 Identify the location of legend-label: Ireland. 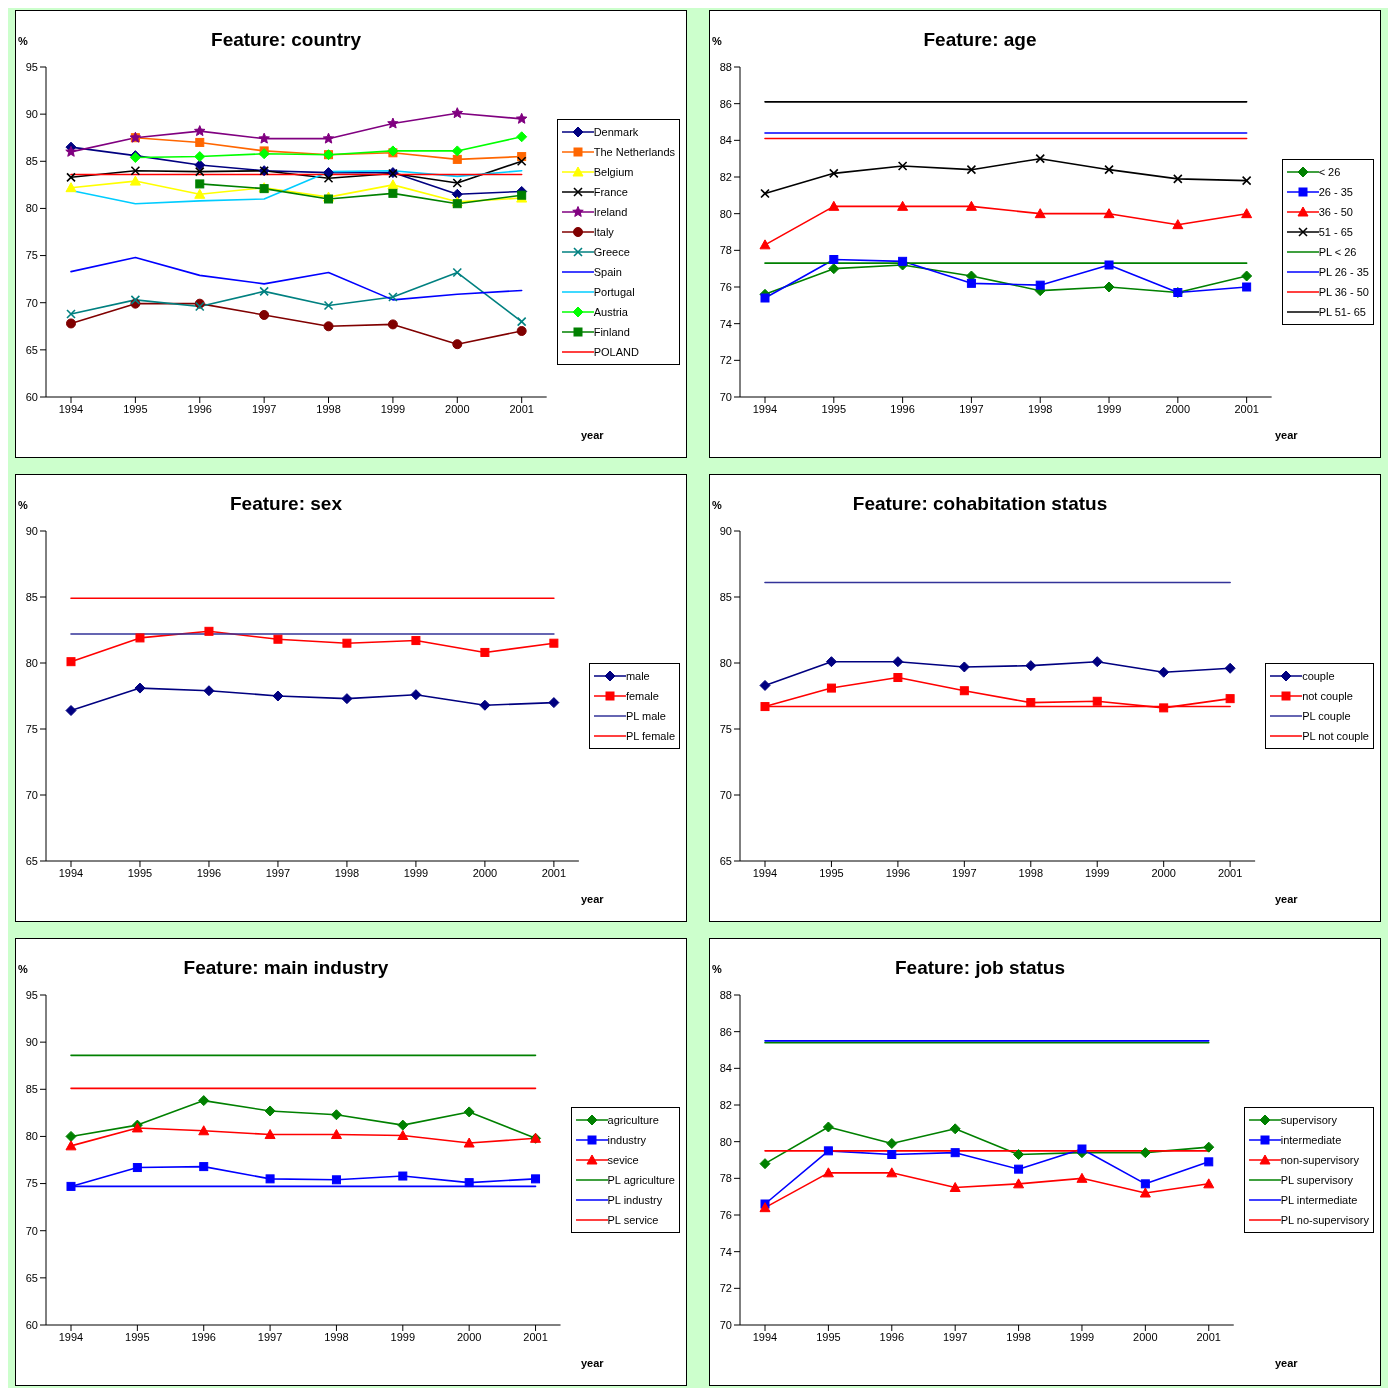
(610, 212).